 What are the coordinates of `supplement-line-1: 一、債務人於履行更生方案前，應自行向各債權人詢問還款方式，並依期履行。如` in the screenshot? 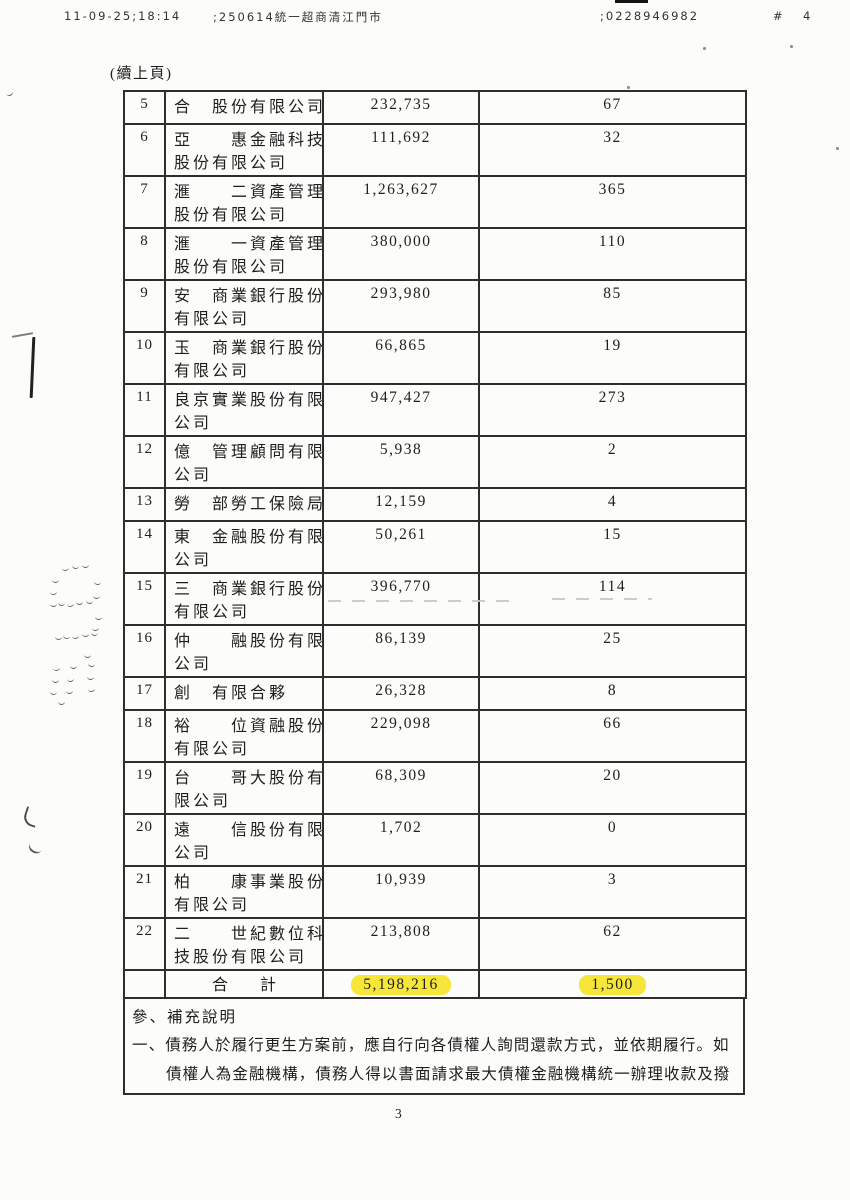 It's located at (431, 1045).